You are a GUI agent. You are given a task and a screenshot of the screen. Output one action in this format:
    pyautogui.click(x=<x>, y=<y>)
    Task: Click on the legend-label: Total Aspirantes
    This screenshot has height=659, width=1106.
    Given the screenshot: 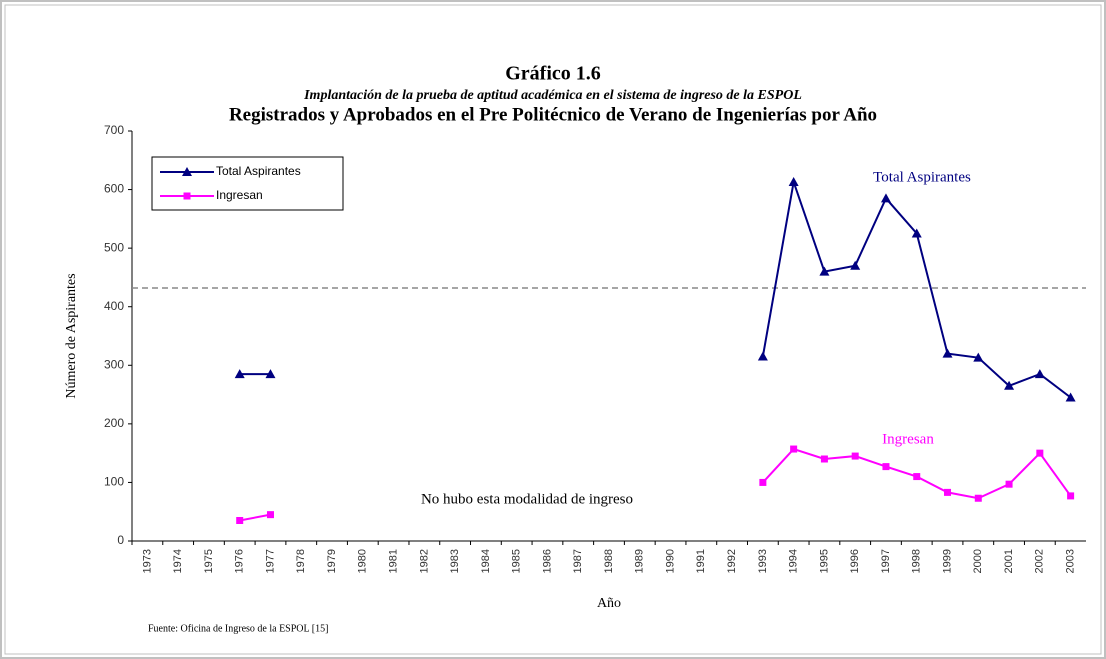 What is the action you would take?
    pyautogui.click(x=258, y=171)
    